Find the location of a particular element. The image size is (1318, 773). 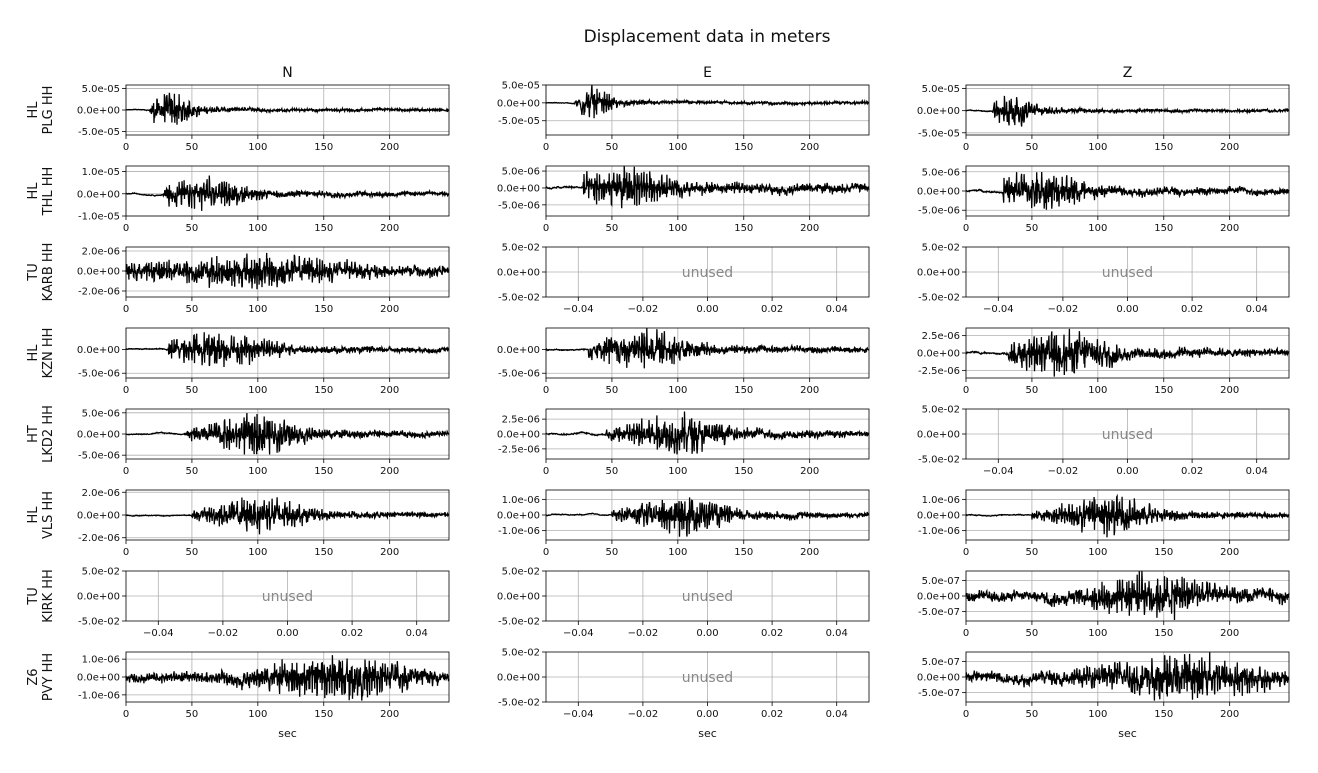

station-network-label: Z6 is located at coordinates (33, 676).